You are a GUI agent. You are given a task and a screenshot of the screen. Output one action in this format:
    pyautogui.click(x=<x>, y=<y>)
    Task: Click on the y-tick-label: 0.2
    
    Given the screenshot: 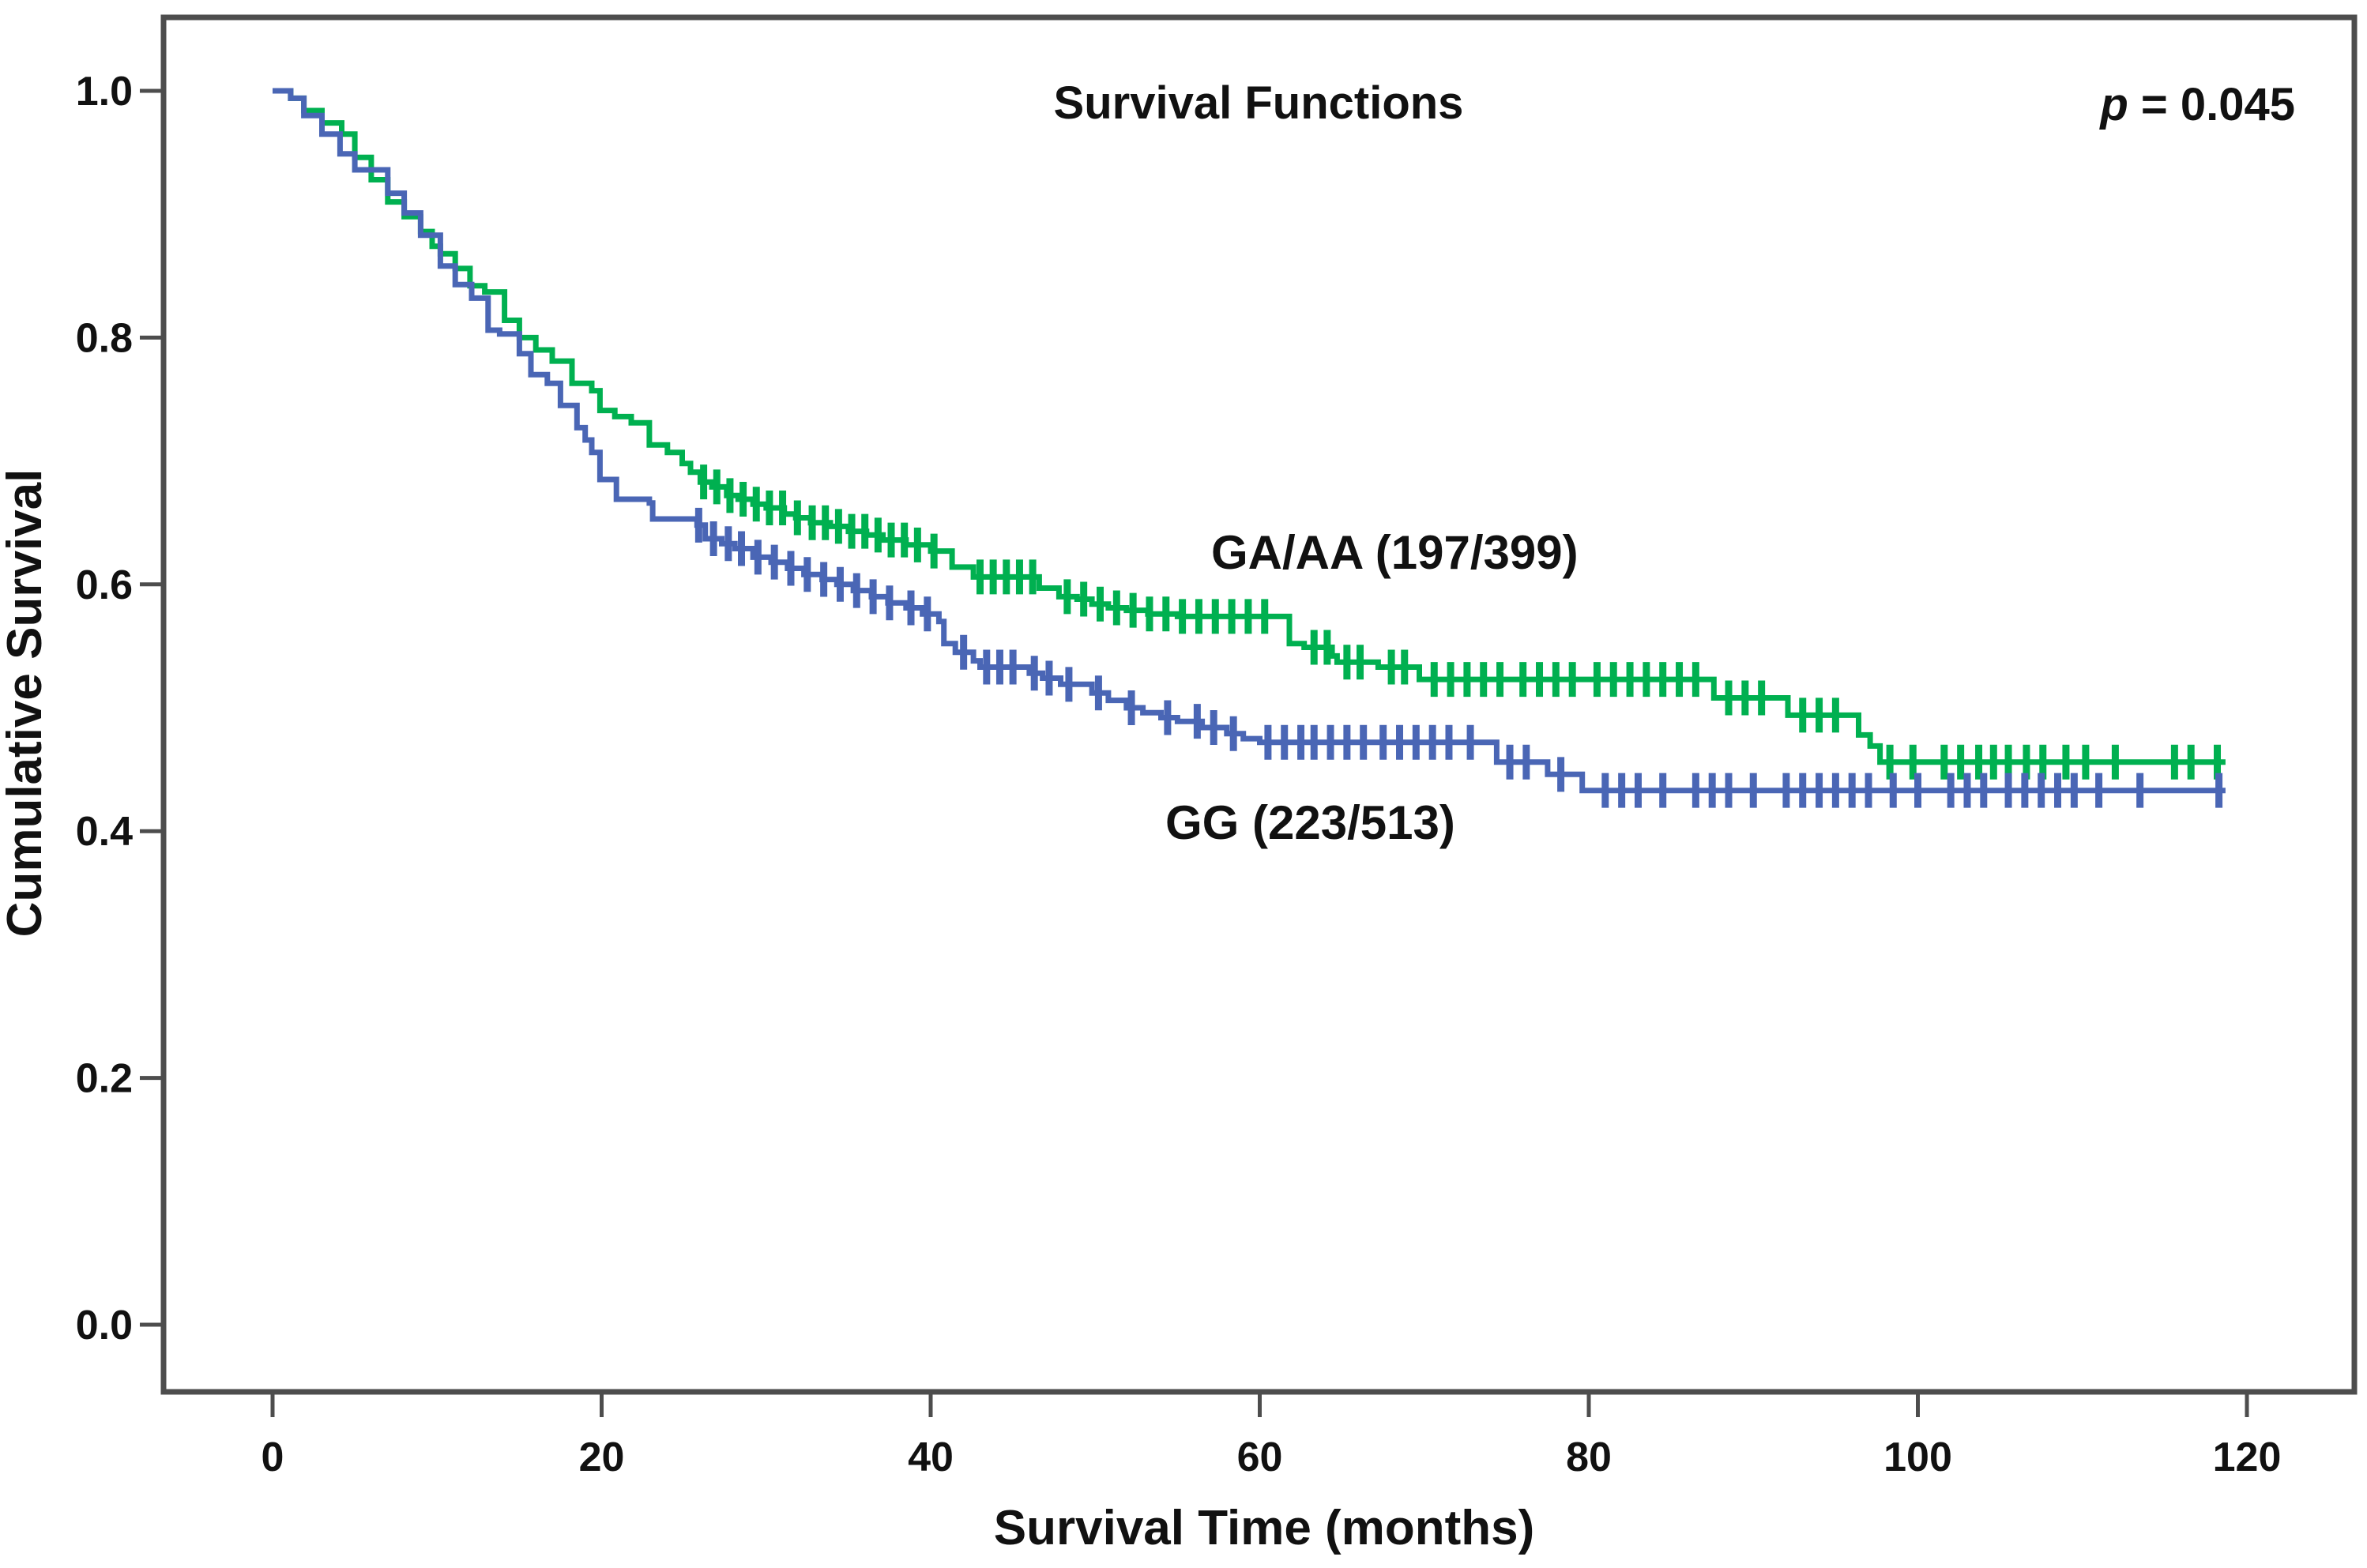 What is the action you would take?
    pyautogui.click(x=104, y=1079)
    